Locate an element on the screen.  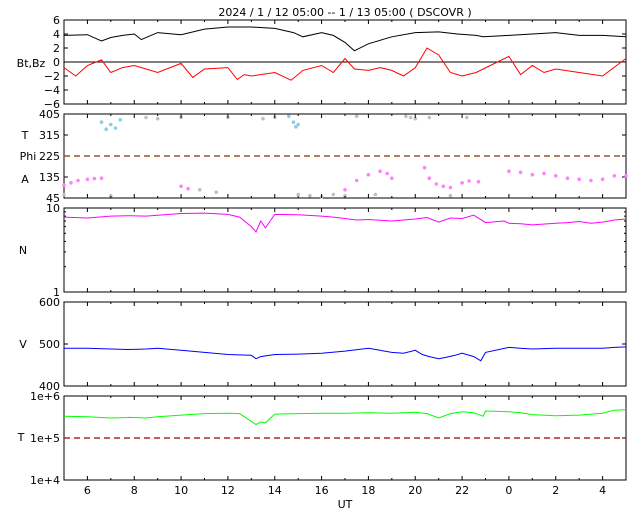
panel-frame-density is located at coordinates (345, 250).